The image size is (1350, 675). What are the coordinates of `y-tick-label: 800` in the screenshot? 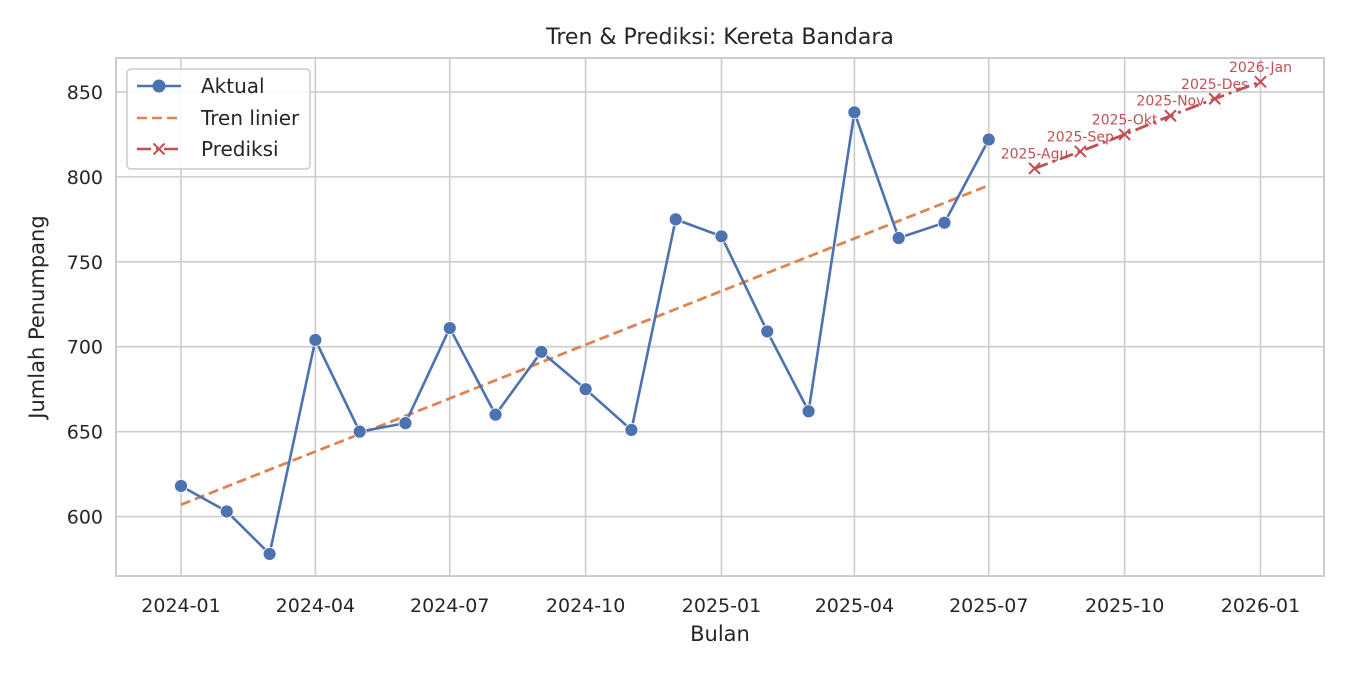 It's located at (85, 178).